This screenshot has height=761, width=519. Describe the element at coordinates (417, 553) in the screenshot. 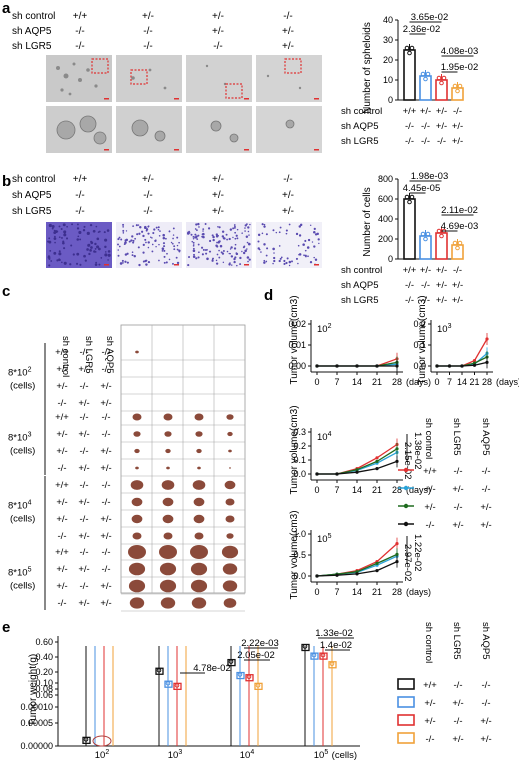

I see `p-value: 1.22e-02` at that location.